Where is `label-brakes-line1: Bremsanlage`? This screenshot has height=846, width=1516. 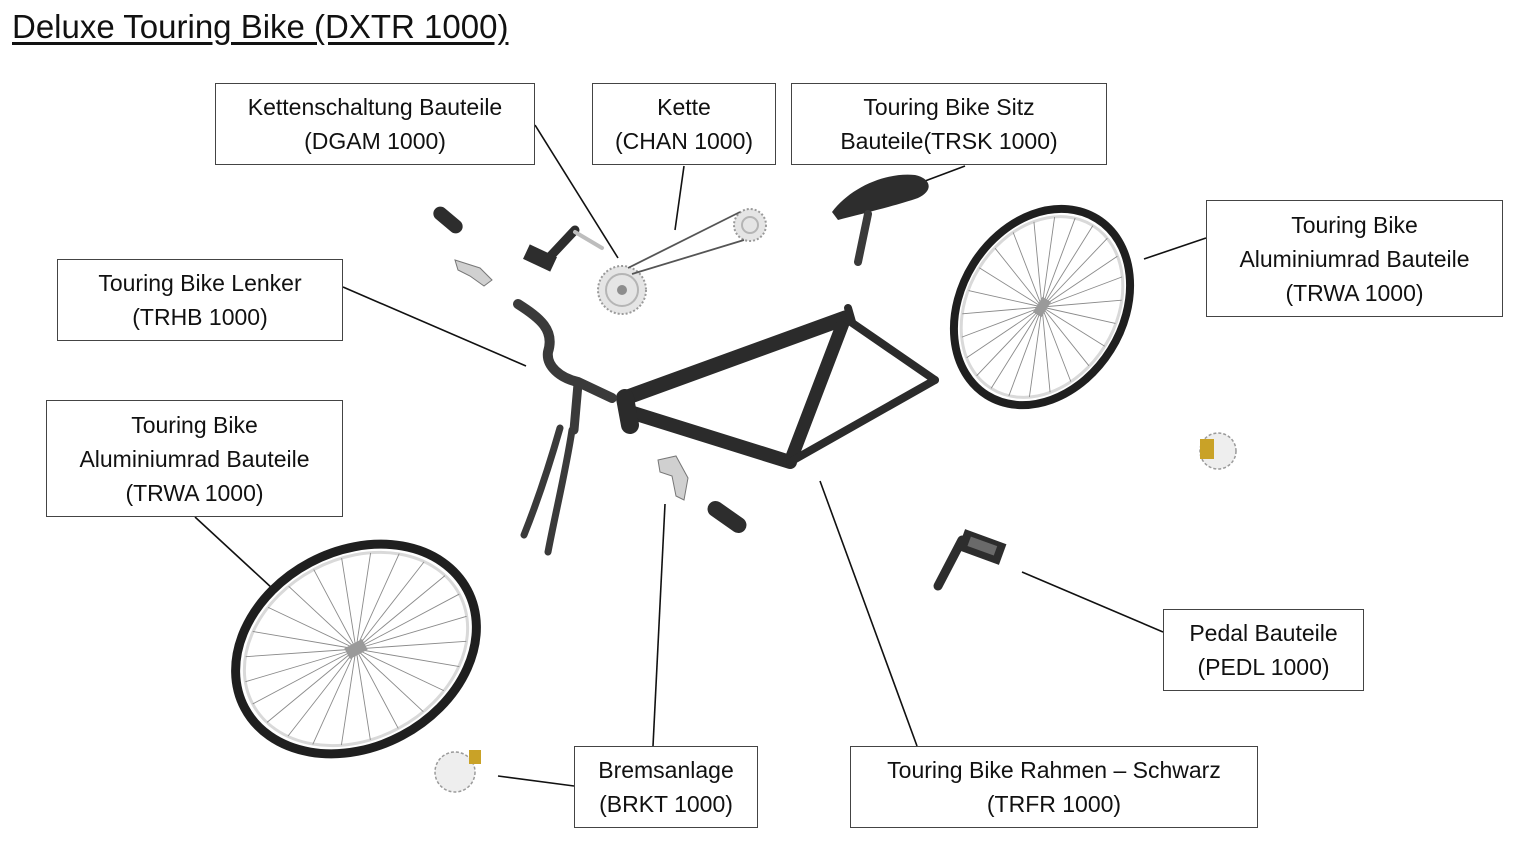
label-brakes-line1: Bremsanlage is located at coordinates (666, 770).